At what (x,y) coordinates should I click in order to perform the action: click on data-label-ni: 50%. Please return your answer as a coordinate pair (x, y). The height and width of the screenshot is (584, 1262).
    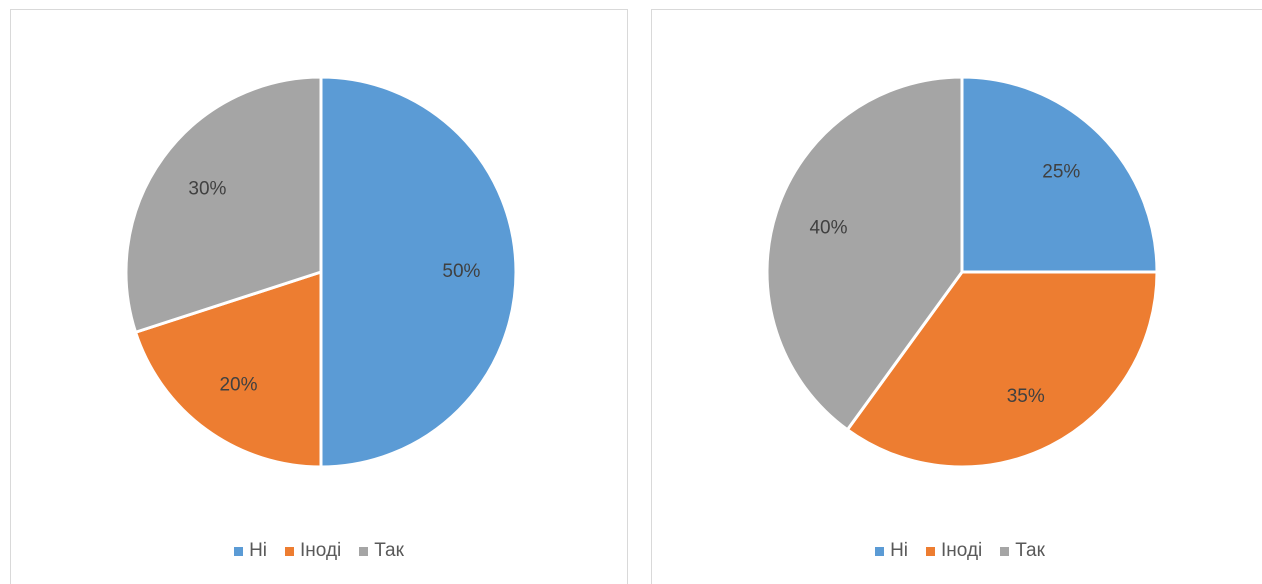
    Looking at the image, I should click on (461, 271).